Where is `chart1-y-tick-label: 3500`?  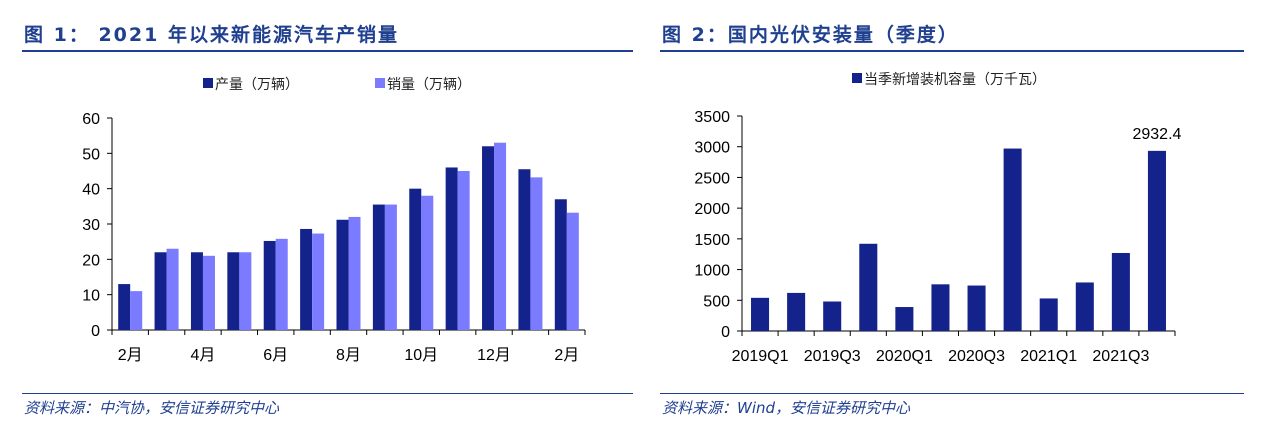
chart1-y-tick-label: 3500 is located at coordinates (712, 117).